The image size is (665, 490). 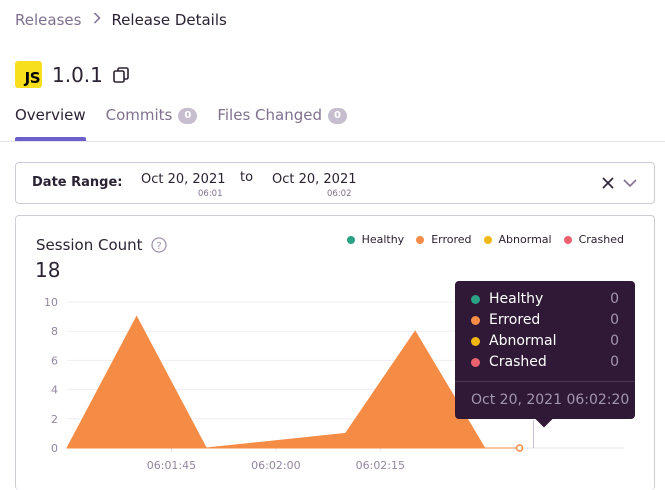 I want to click on session-total: 18, so click(x=48, y=270).